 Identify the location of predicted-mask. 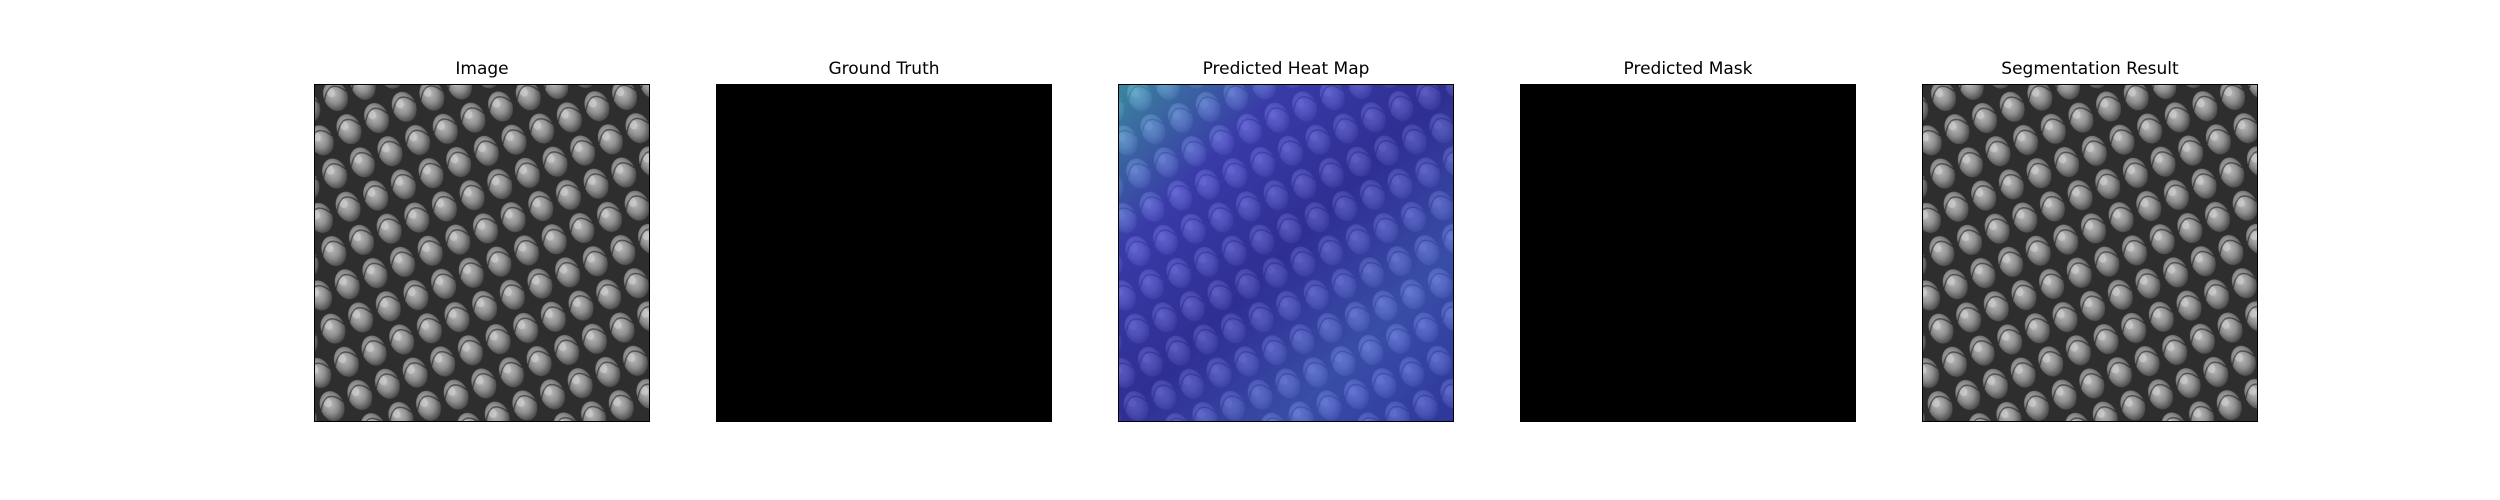
(1688, 253).